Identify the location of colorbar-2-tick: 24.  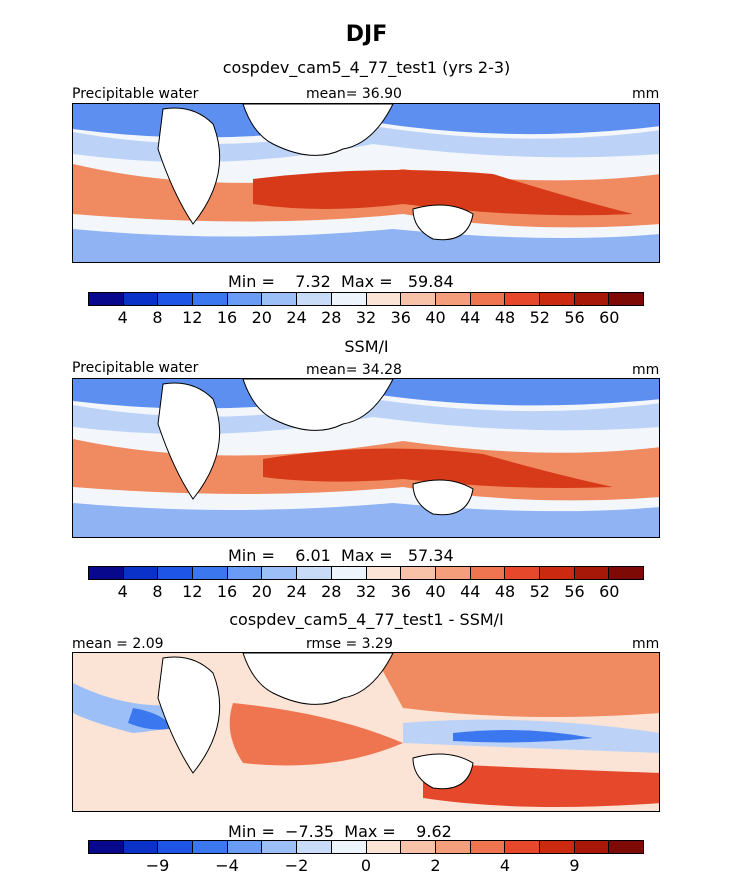
(296, 591).